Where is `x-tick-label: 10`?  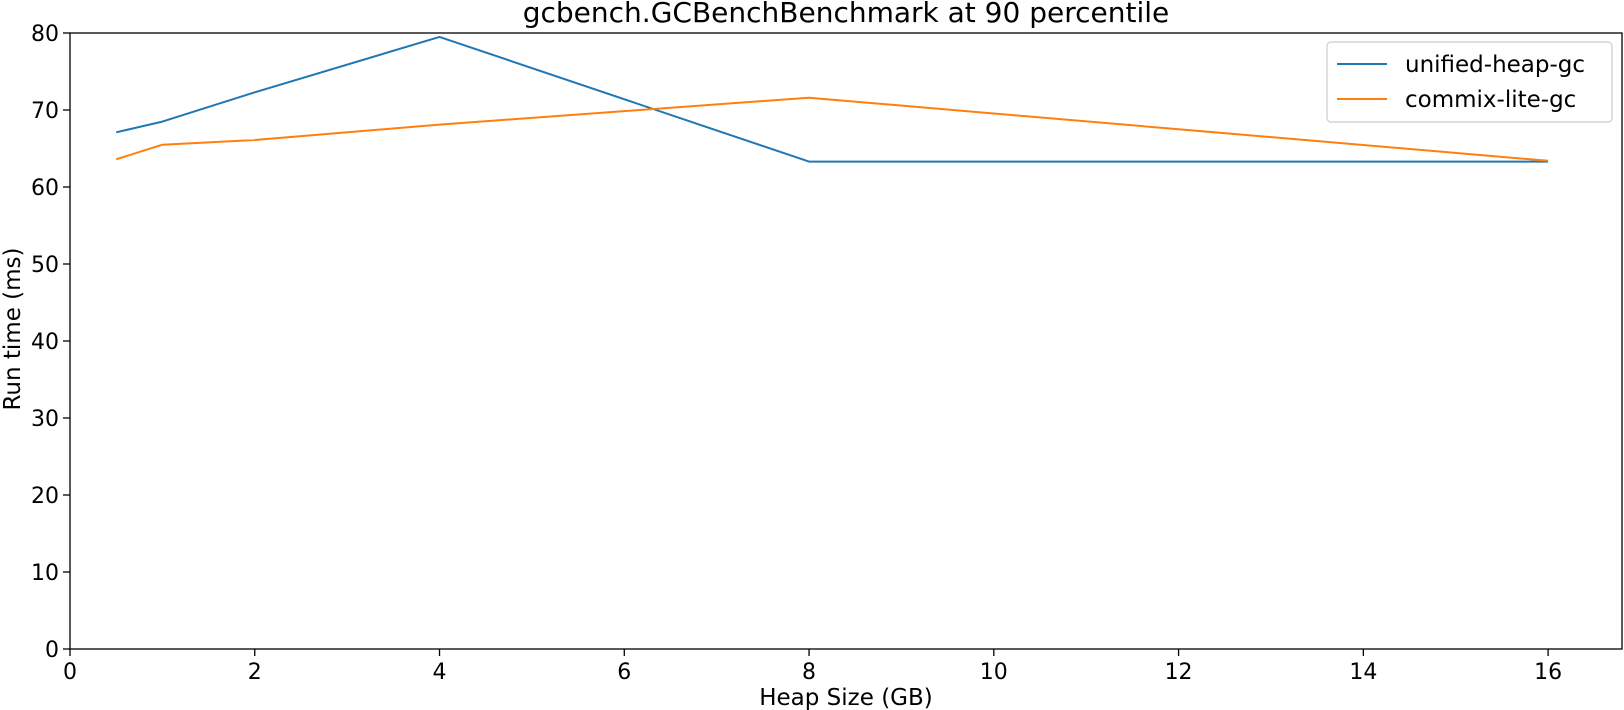
x-tick-label: 10 is located at coordinates (994, 672).